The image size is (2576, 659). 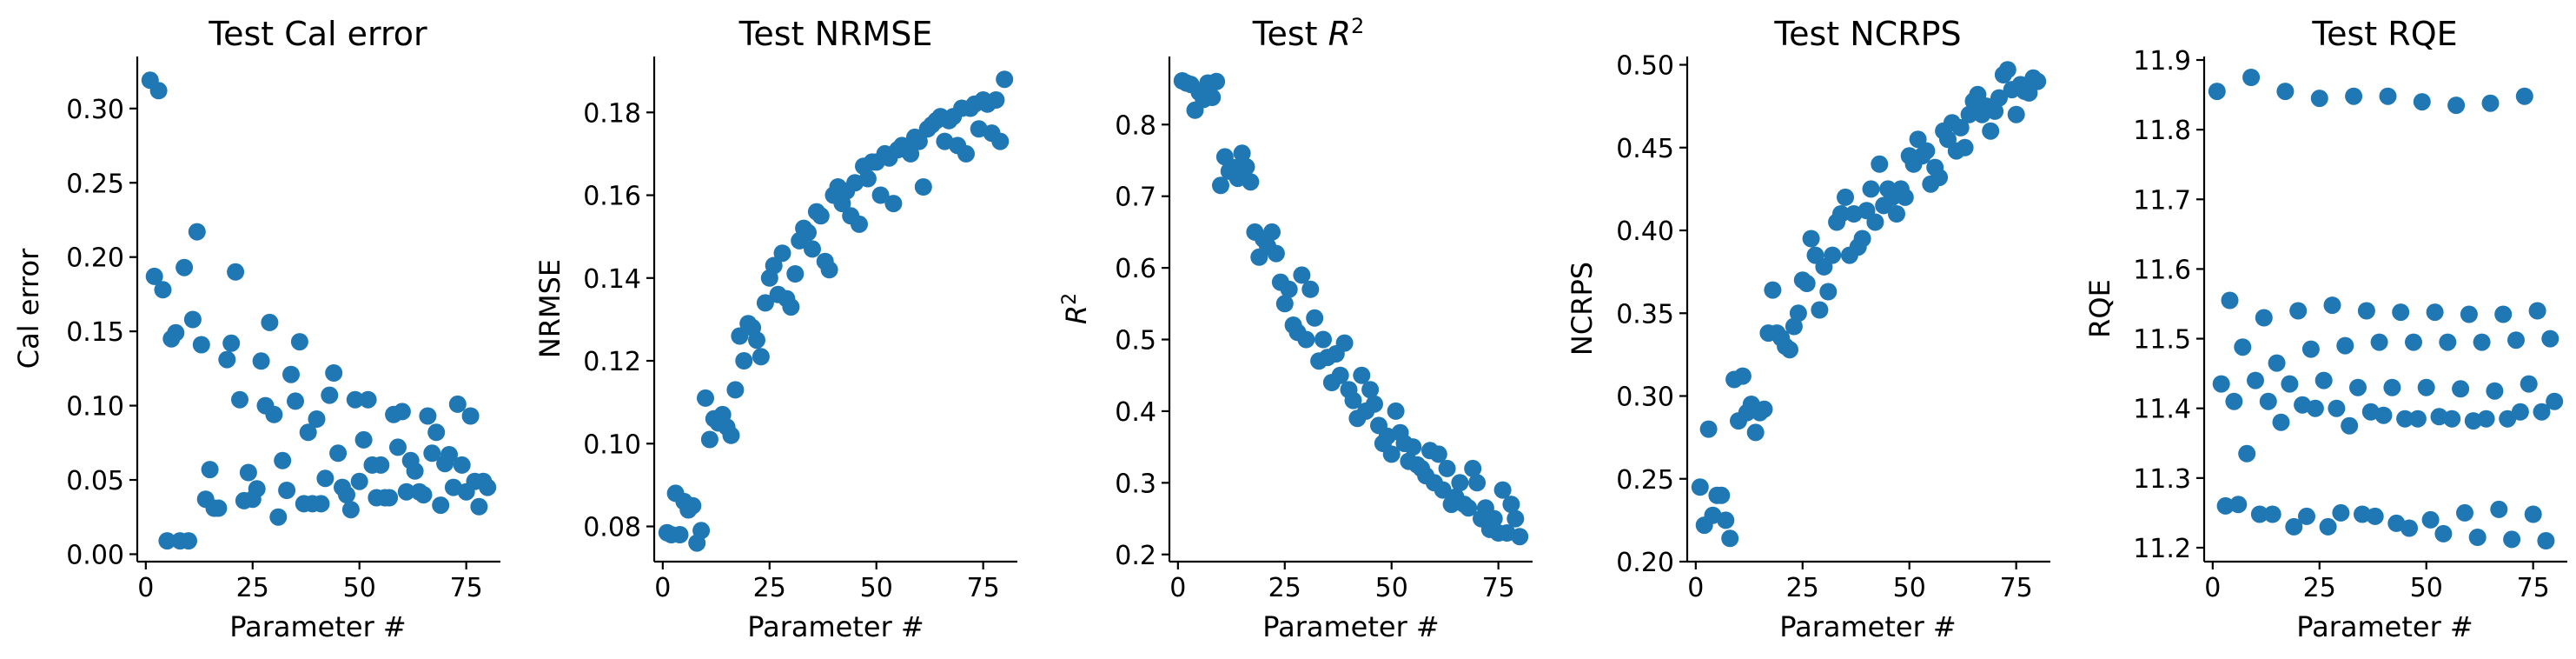 I want to click on x-tick-label: 50, so click(x=2426, y=588).